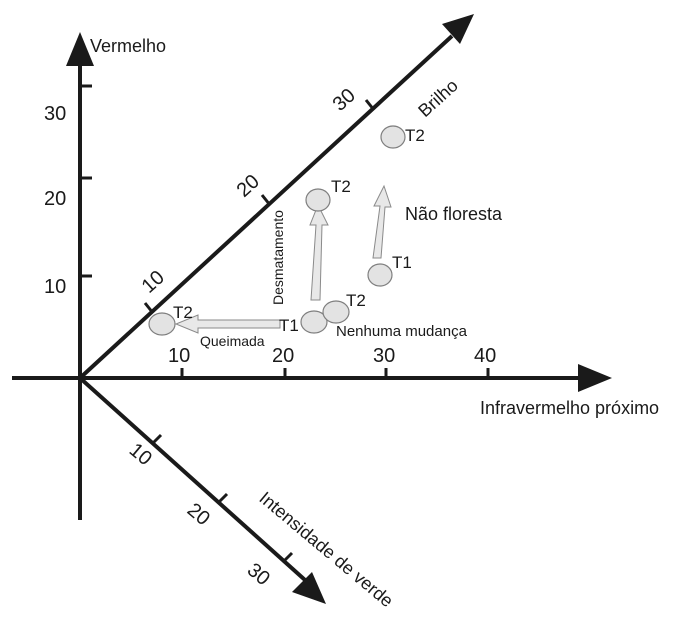 The image size is (683, 621). Describe the element at coordinates (55, 287) in the screenshot. I see `vermelho-tick-label-10: 10` at that location.